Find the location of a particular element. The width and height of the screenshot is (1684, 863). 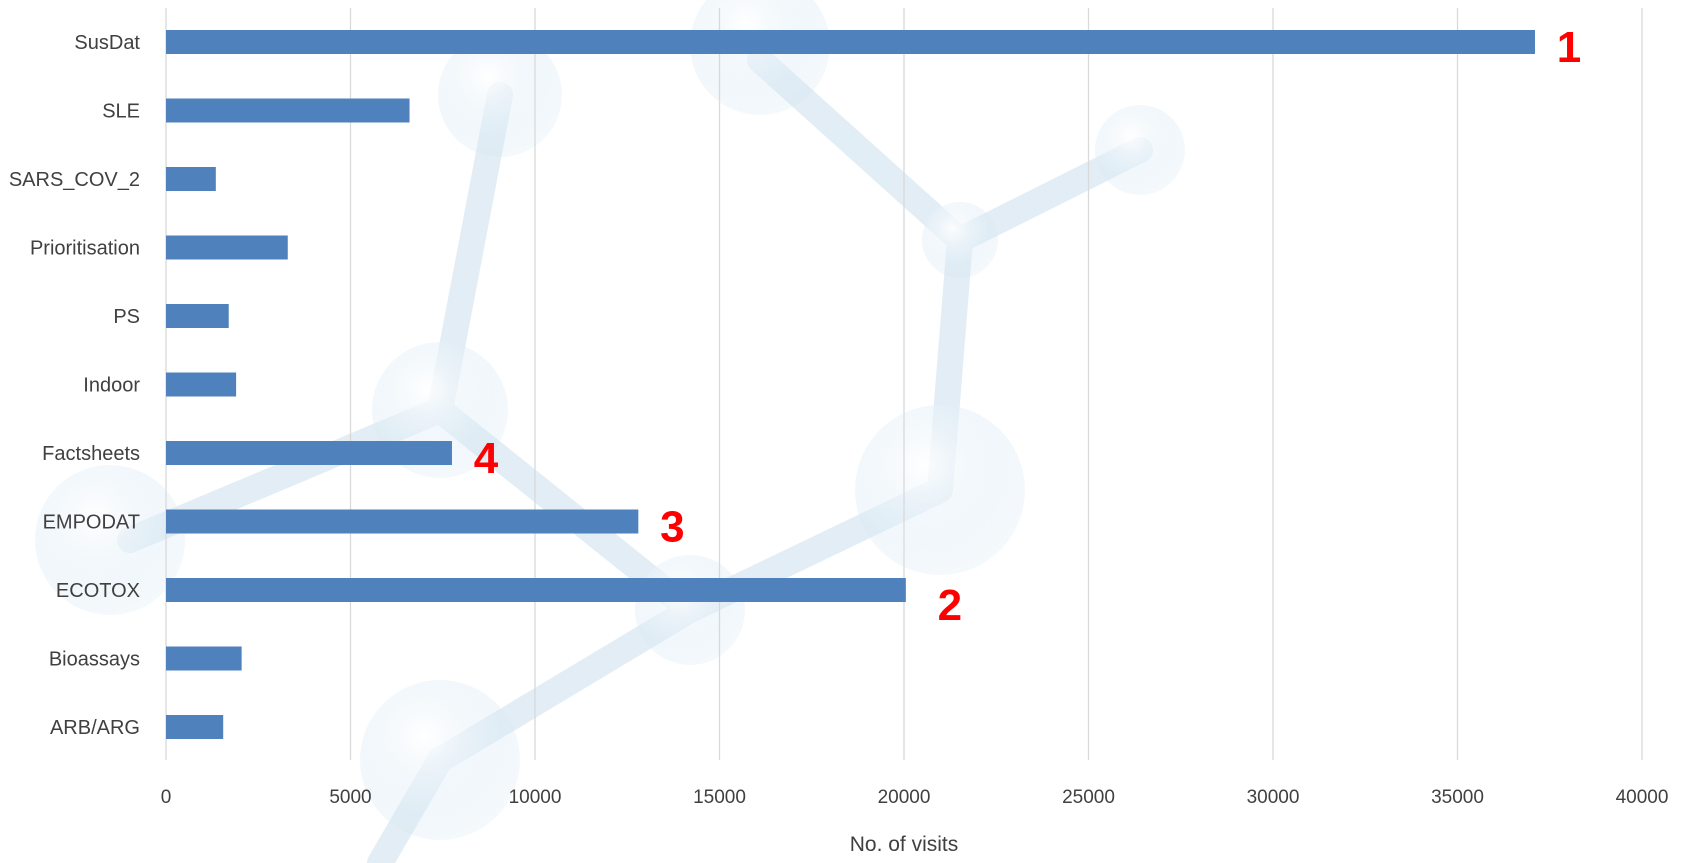

rank-annotation: 4 is located at coordinates (486, 458).